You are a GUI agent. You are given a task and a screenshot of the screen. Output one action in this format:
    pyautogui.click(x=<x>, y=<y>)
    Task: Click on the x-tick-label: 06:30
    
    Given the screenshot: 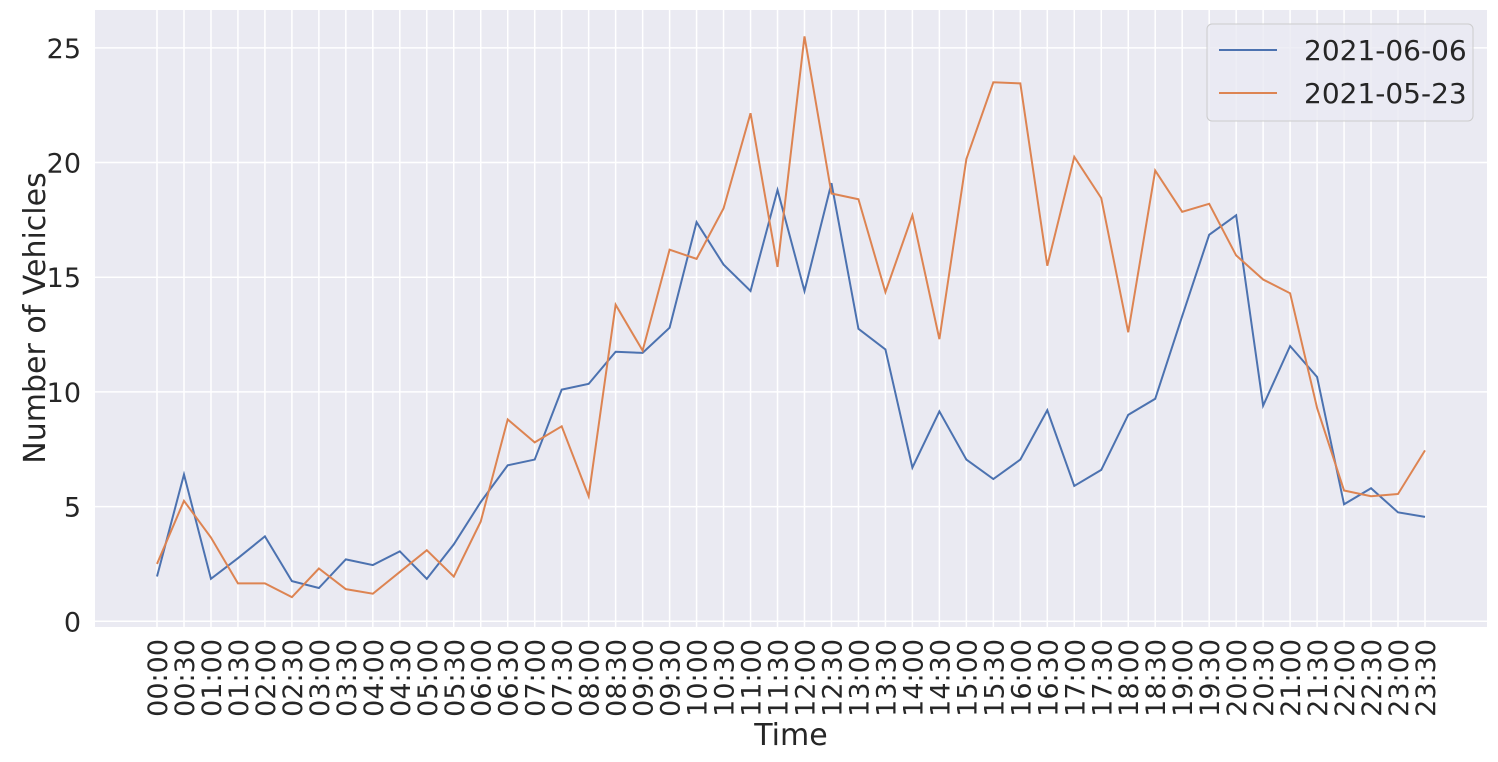 What is the action you would take?
    pyautogui.click(x=509, y=678)
    